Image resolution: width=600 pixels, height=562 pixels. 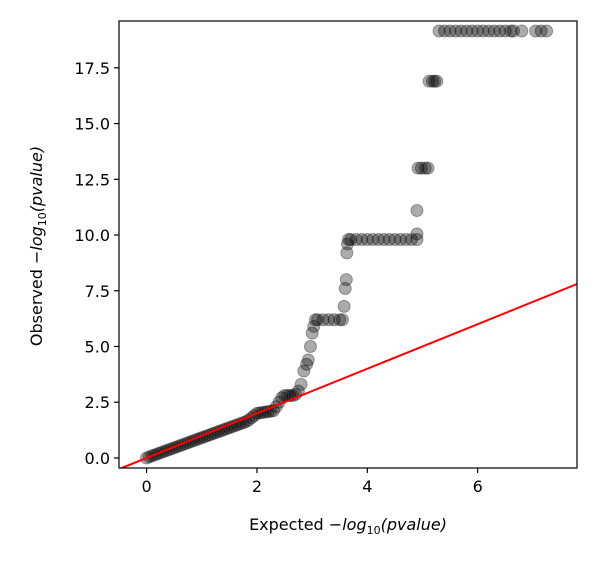 I want to click on x-tick-label: 2, so click(x=257, y=486).